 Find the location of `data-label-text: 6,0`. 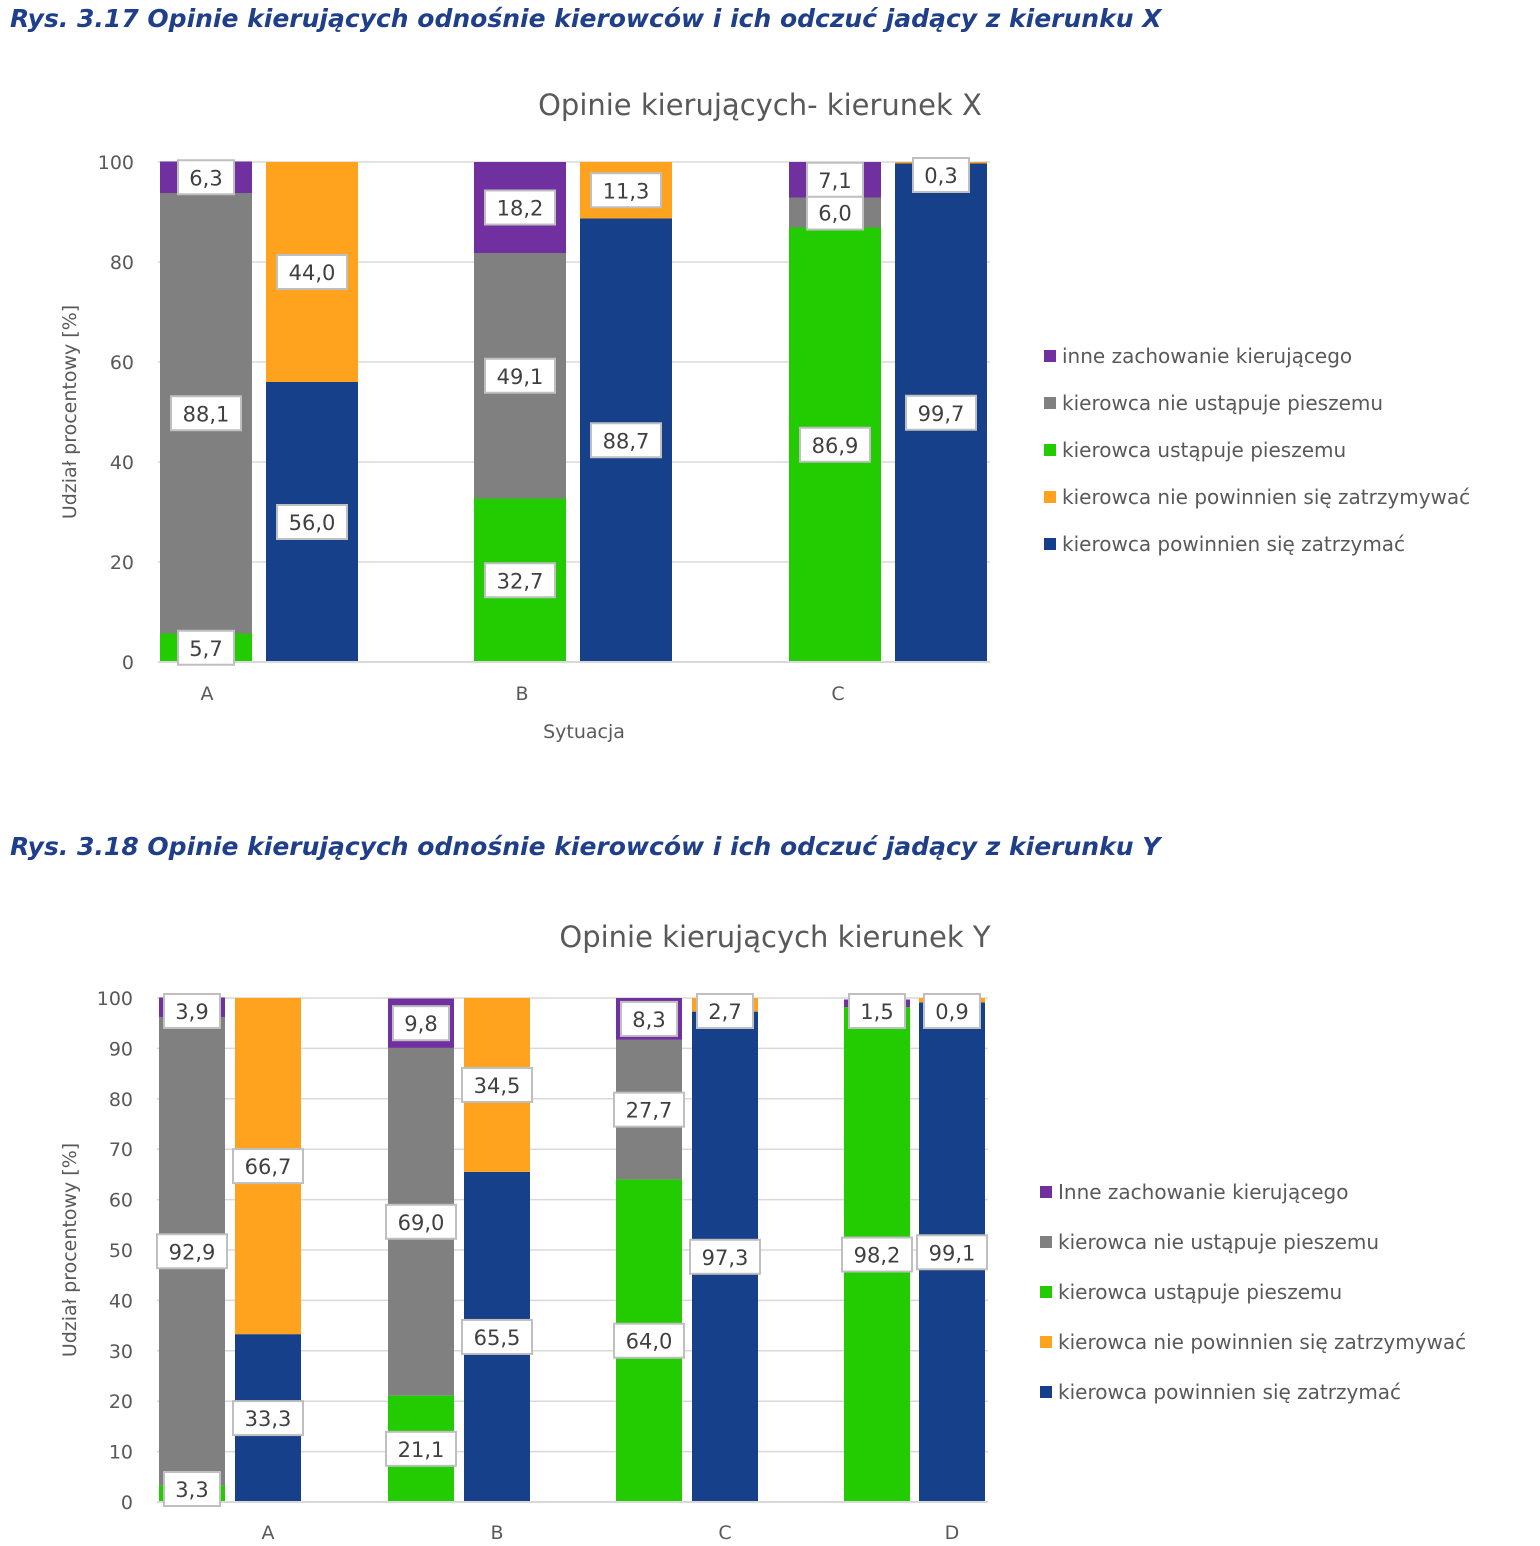

data-label-text: 6,0 is located at coordinates (834, 214).